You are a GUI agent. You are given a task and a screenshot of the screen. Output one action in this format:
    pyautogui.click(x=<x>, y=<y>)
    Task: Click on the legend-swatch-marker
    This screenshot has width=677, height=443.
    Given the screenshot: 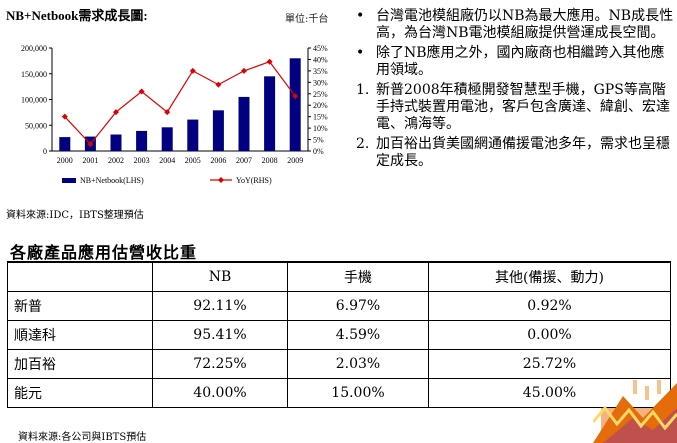 What is the action you would take?
    pyautogui.click(x=221, y=180)
    